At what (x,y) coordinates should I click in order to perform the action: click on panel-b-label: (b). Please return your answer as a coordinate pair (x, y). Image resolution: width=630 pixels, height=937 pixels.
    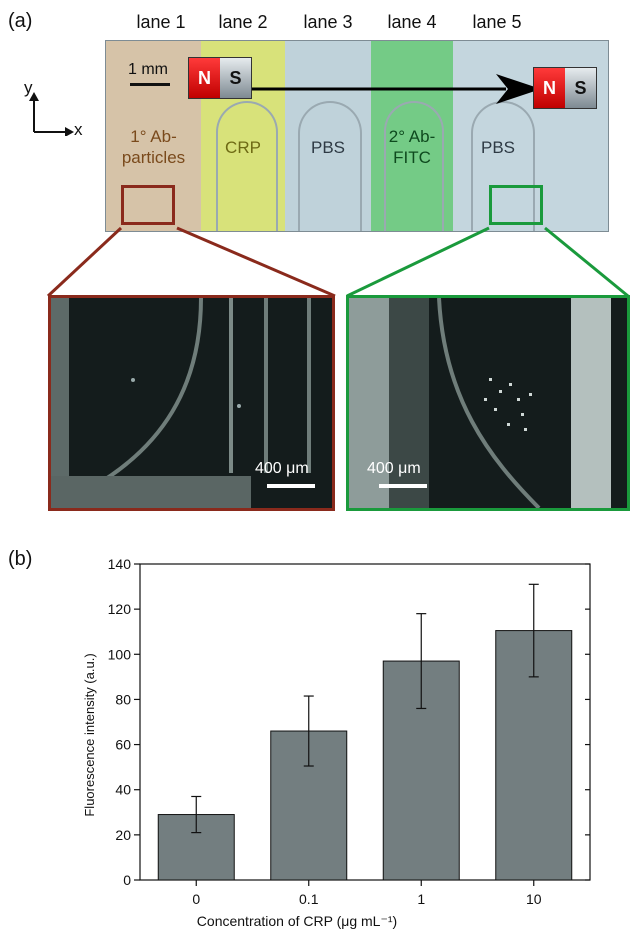
    Looking at the image, I should click on (20, 559).